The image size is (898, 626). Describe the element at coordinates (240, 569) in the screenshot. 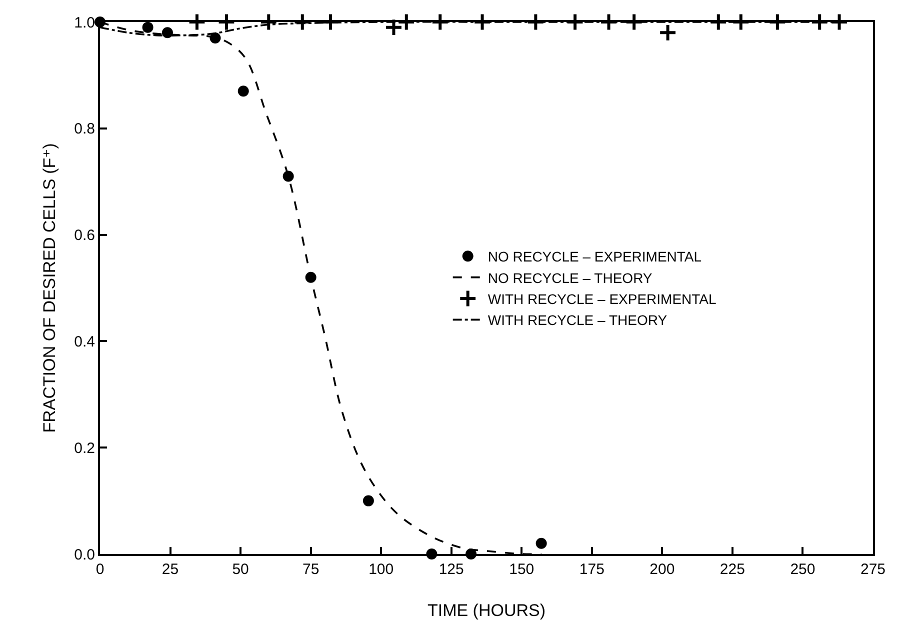

I see `x-tick-label: 50` at that location.